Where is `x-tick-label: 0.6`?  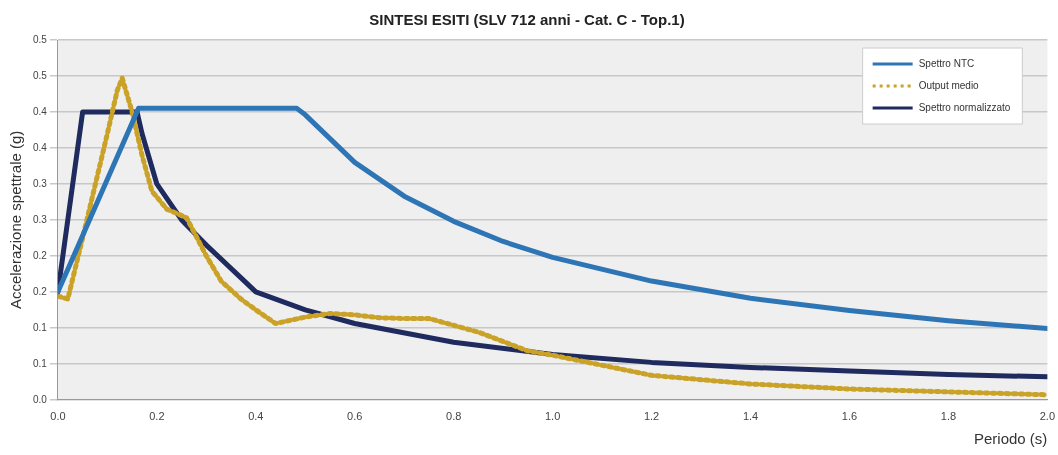
x-tick-label: 0.6 is located at coordinates (355, 416).